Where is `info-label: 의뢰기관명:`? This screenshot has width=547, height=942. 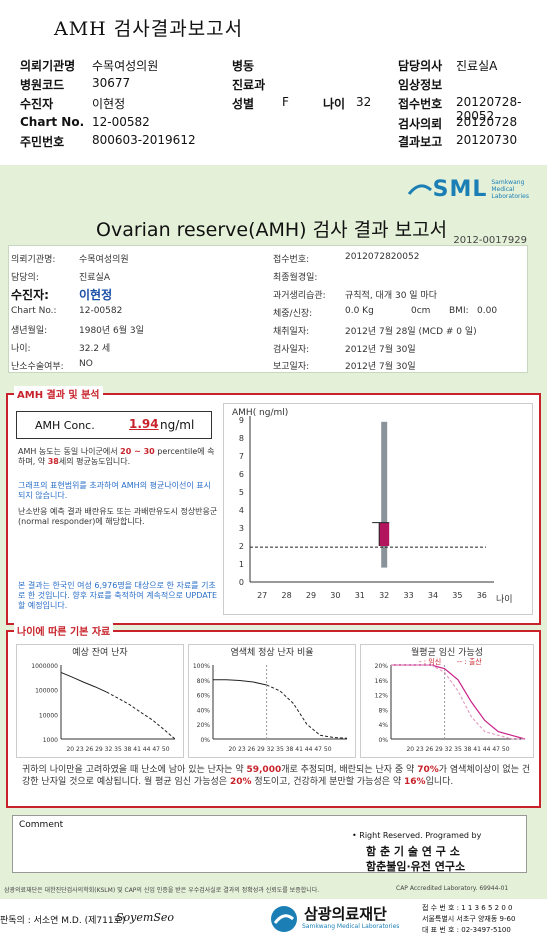 info-label: 의뢰기관명: is located at coordinates (33, 260).